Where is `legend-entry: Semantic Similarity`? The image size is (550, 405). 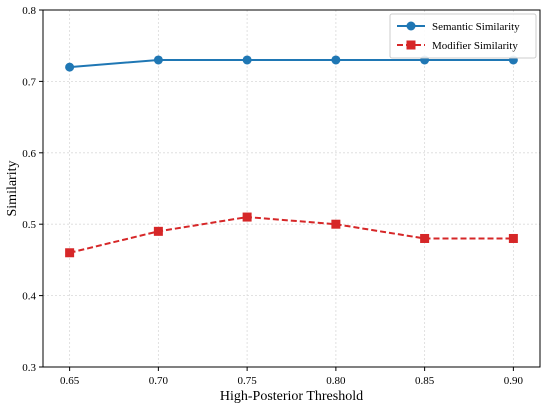 legend-entry: Semantic Similarity is located at coordinates (458, 27).